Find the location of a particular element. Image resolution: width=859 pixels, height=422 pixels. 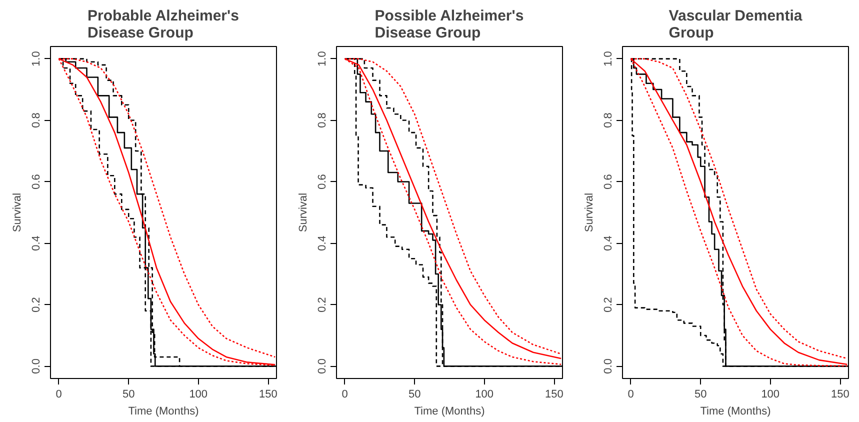

chart-title: Vascular Dementia Group is located at coordinates (735, 25).